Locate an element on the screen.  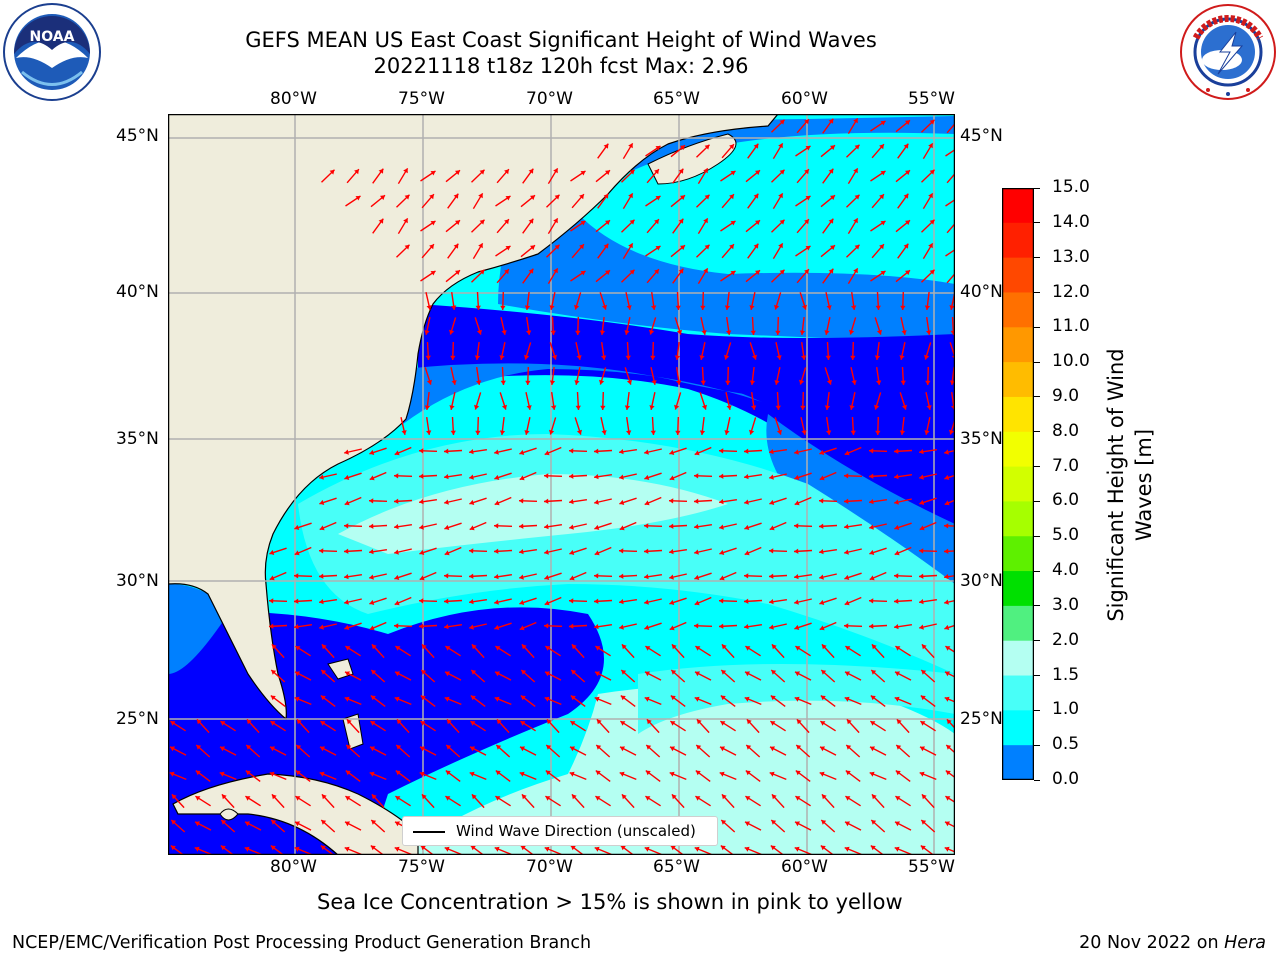
colorbar-tick-label: 0.0 is located at coordinates (1066, 779).